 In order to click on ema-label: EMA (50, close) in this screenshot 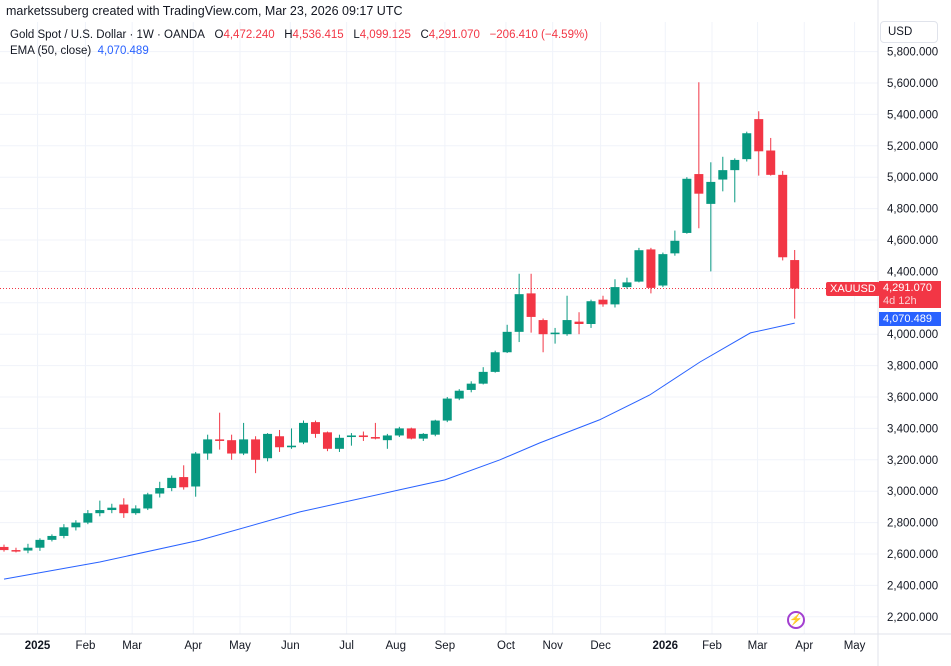, I will do `click(51, 51)`.